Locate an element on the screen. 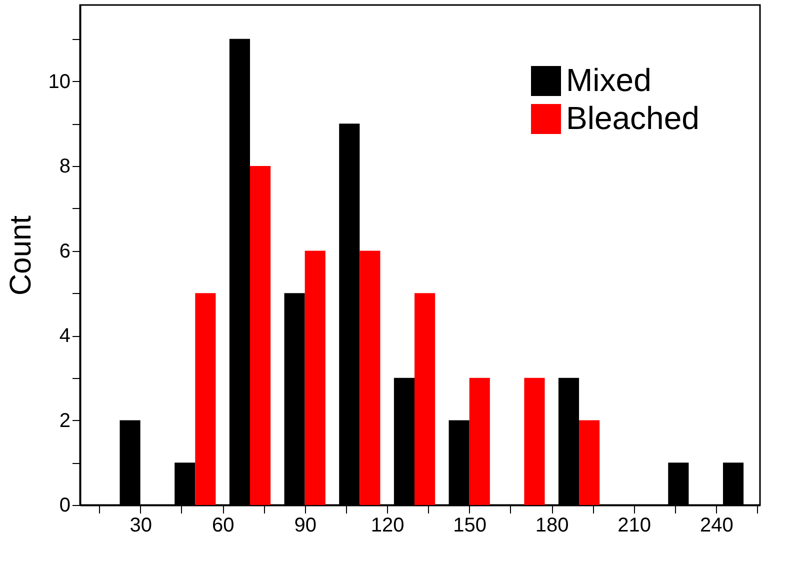  y-tick-label: 8 is located at coordinates (64, 167).